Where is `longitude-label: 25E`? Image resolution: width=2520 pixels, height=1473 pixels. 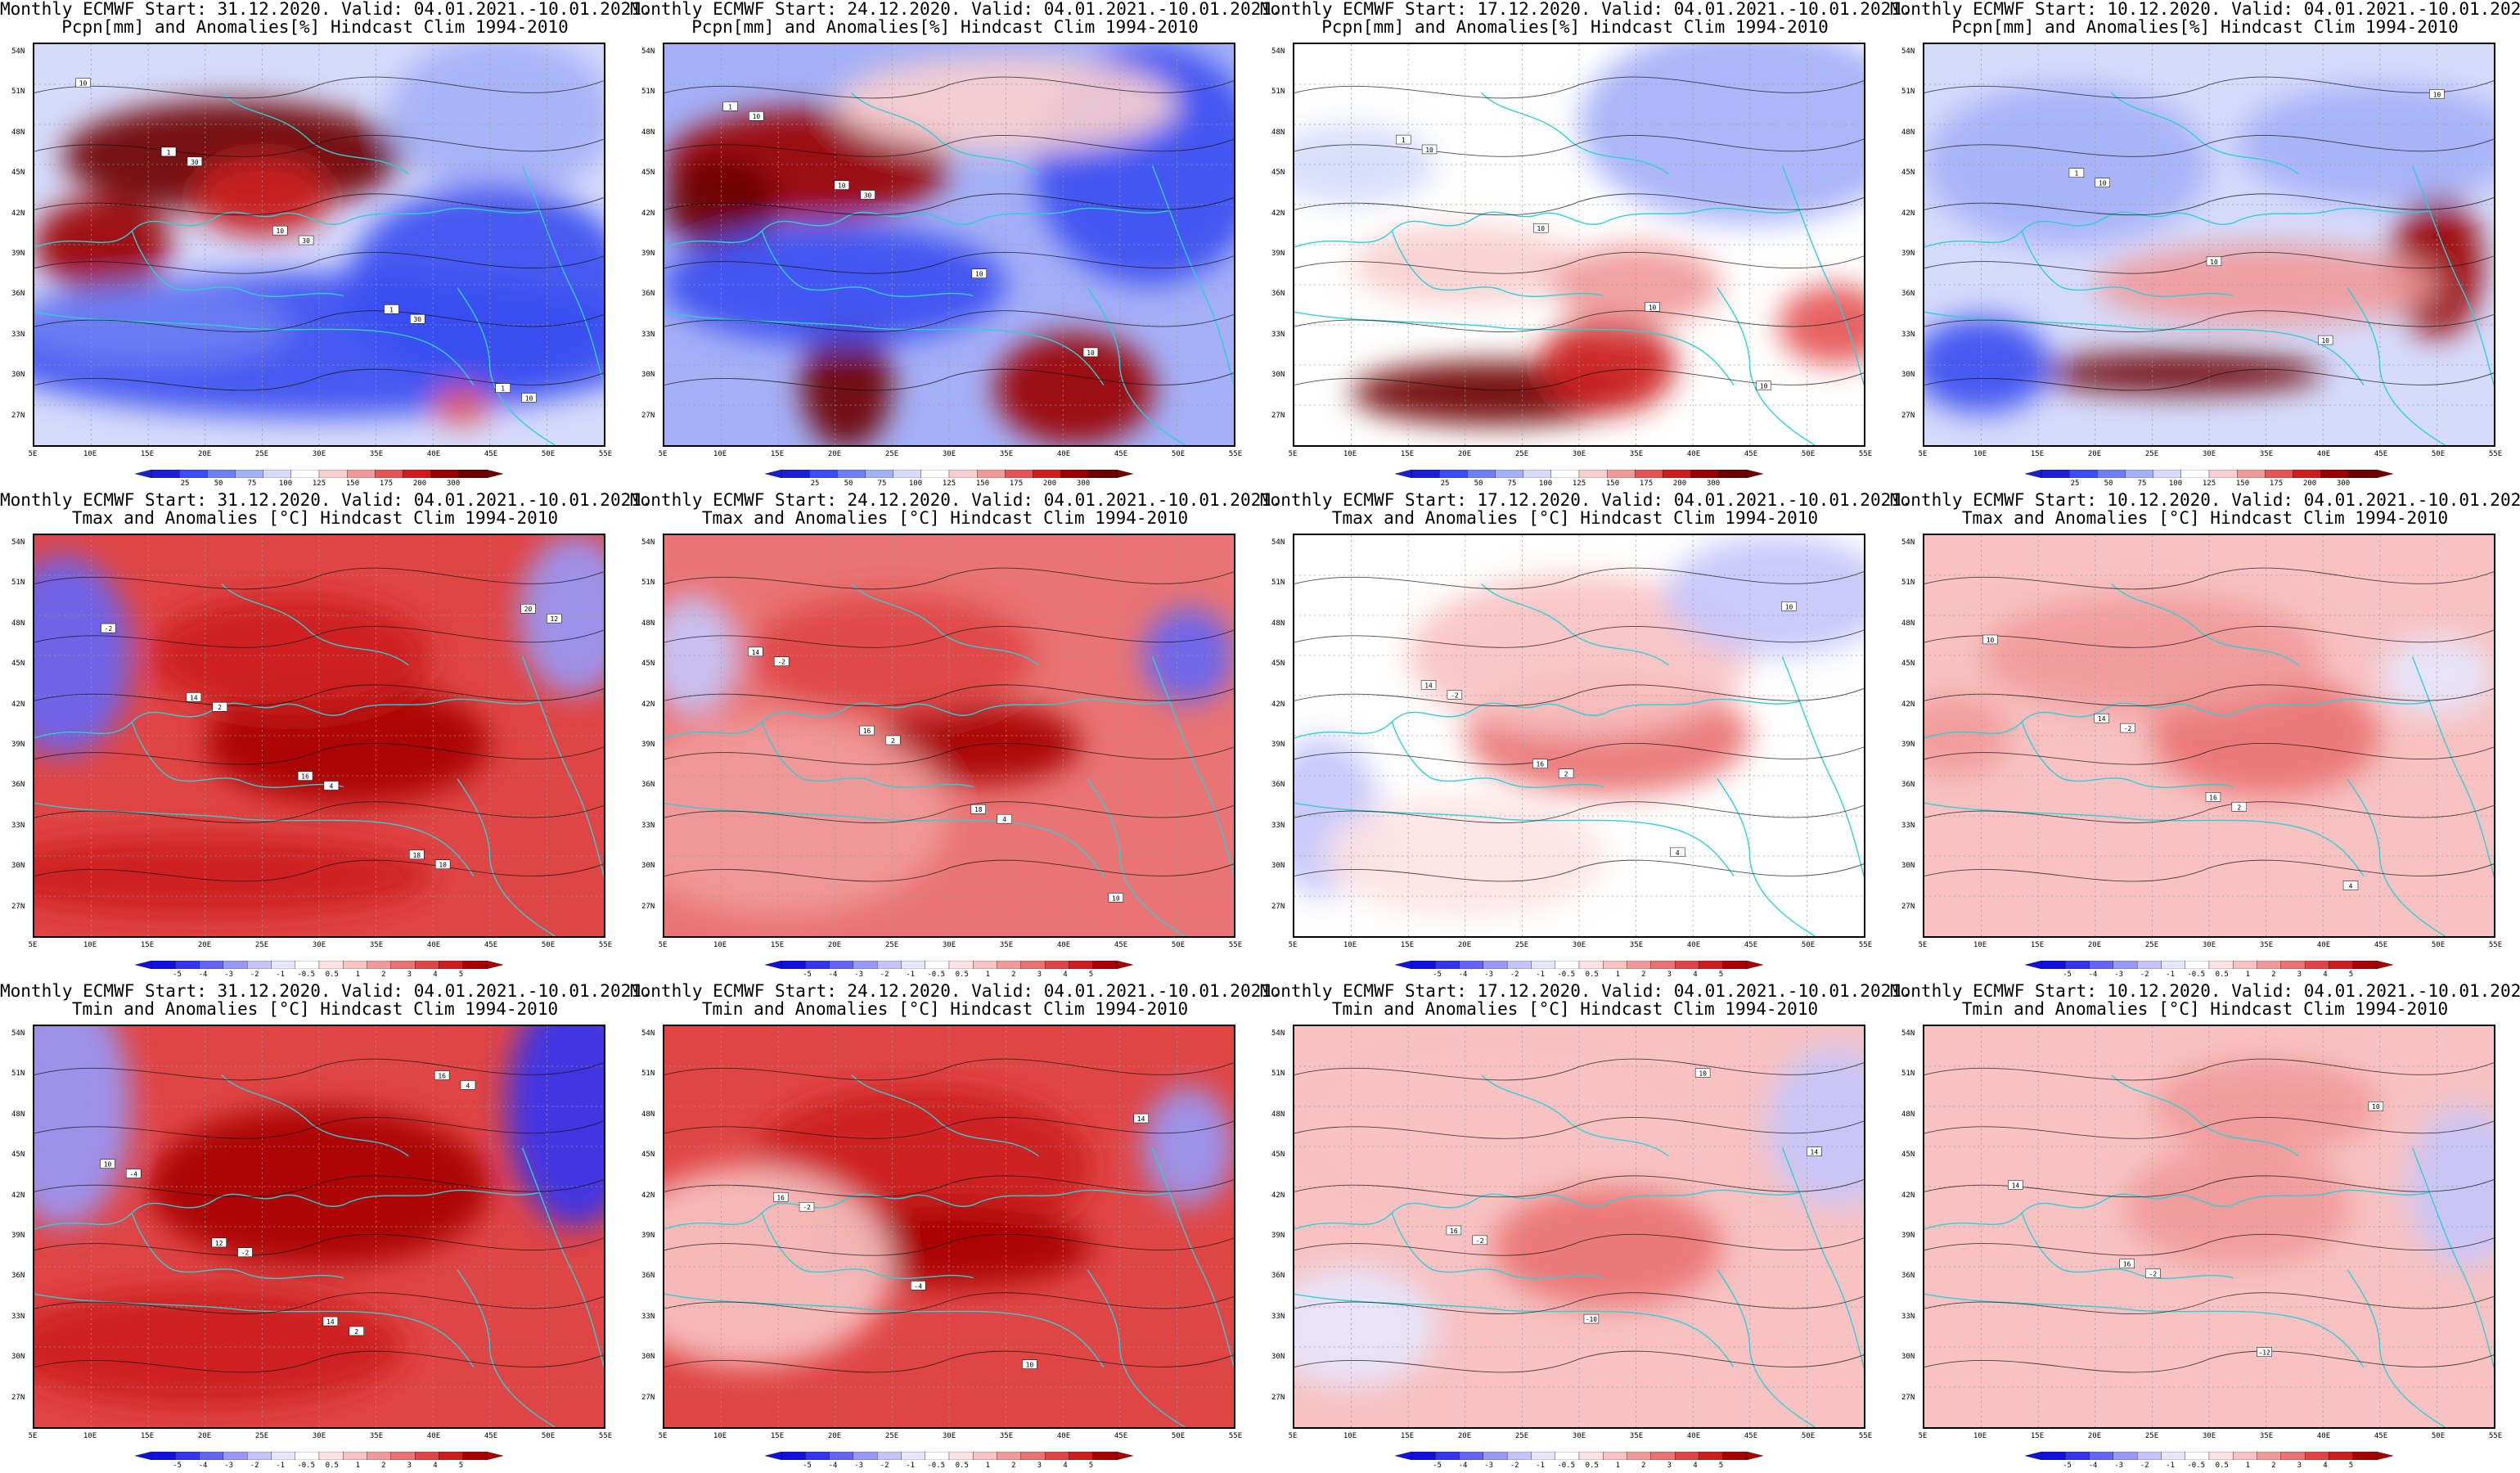
longitude-label: 25E is located at coordinates (891, 1436).